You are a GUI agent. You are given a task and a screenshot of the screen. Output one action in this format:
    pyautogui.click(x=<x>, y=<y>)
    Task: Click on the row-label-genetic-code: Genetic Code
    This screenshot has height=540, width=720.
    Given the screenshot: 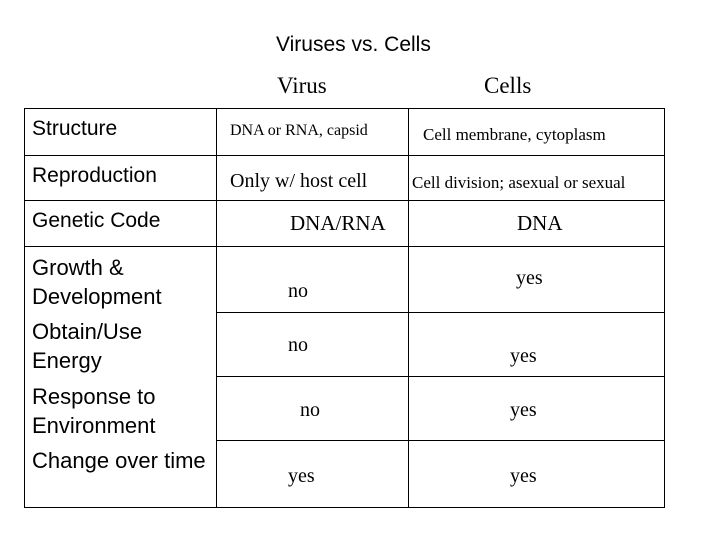 What is the action you would take?
    pyautogui.click(x=96, y=220)
    